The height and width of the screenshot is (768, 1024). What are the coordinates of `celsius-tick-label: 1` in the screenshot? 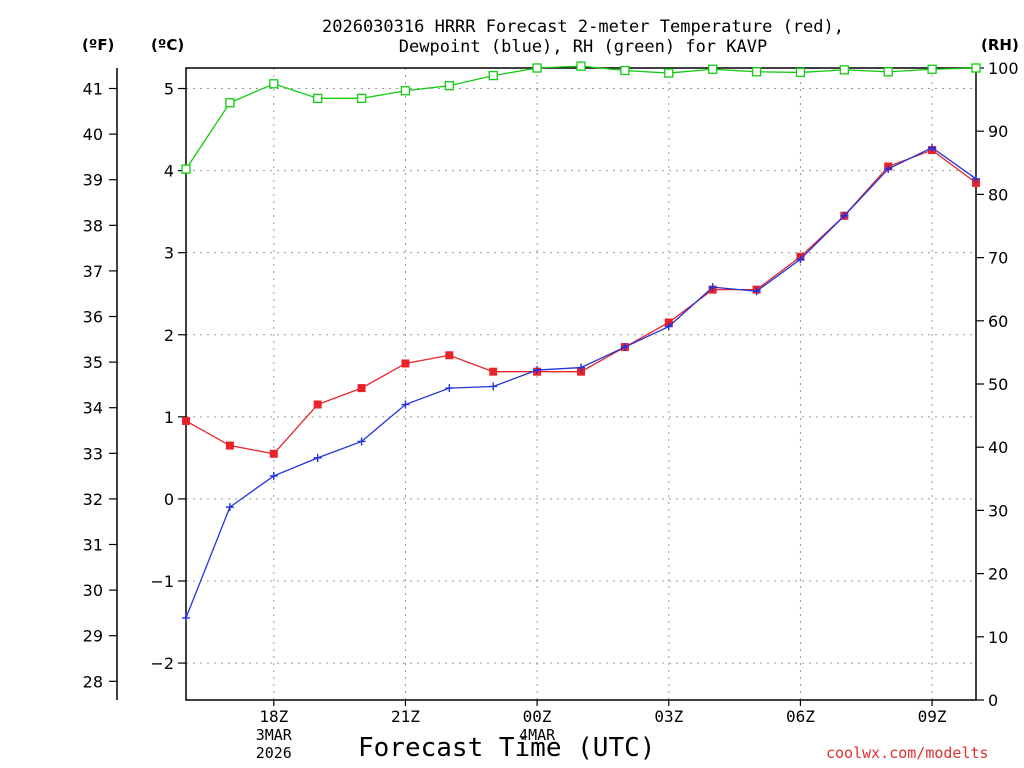 It's located at (169, 417).